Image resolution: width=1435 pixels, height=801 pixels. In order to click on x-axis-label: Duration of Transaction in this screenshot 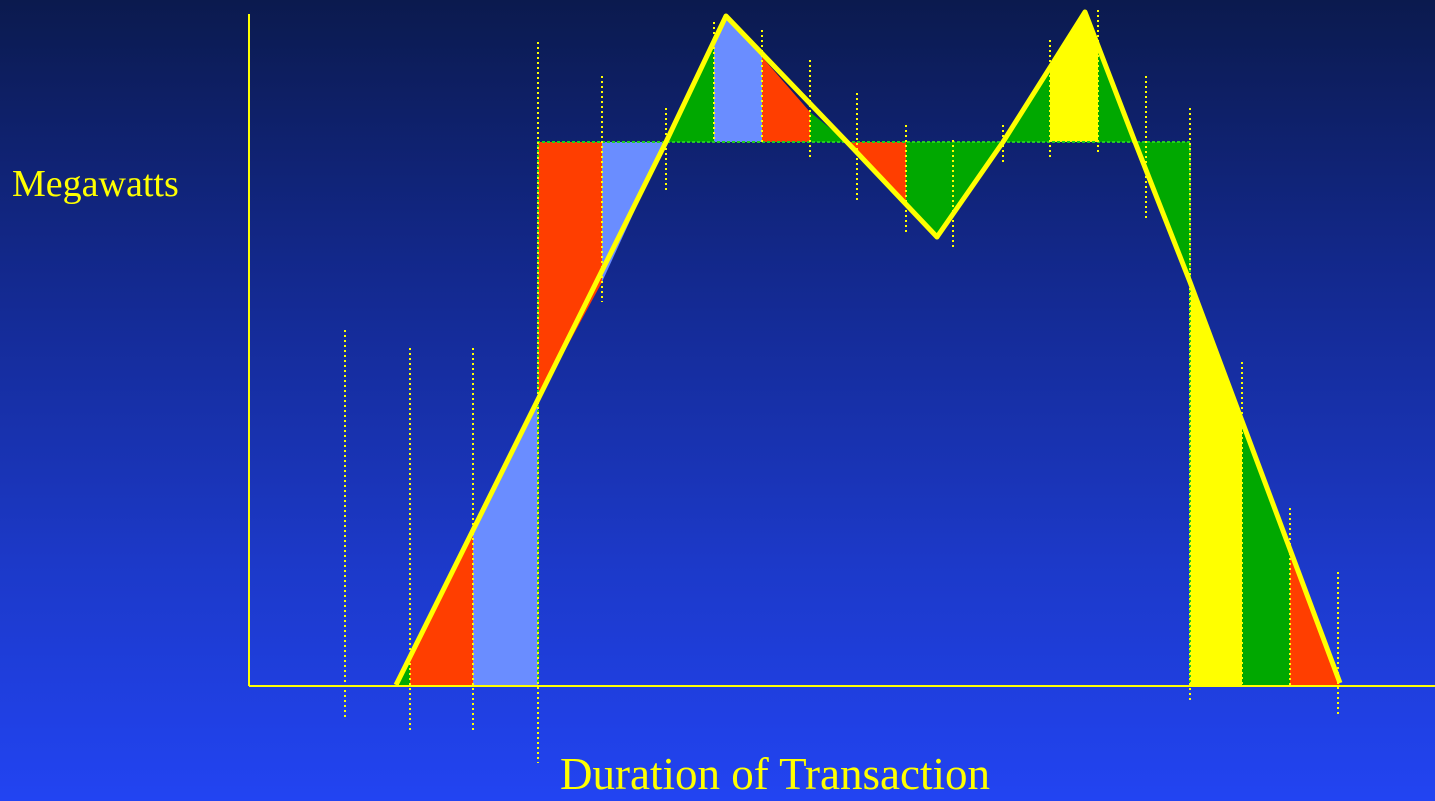, I will do `click(775, 774)`.